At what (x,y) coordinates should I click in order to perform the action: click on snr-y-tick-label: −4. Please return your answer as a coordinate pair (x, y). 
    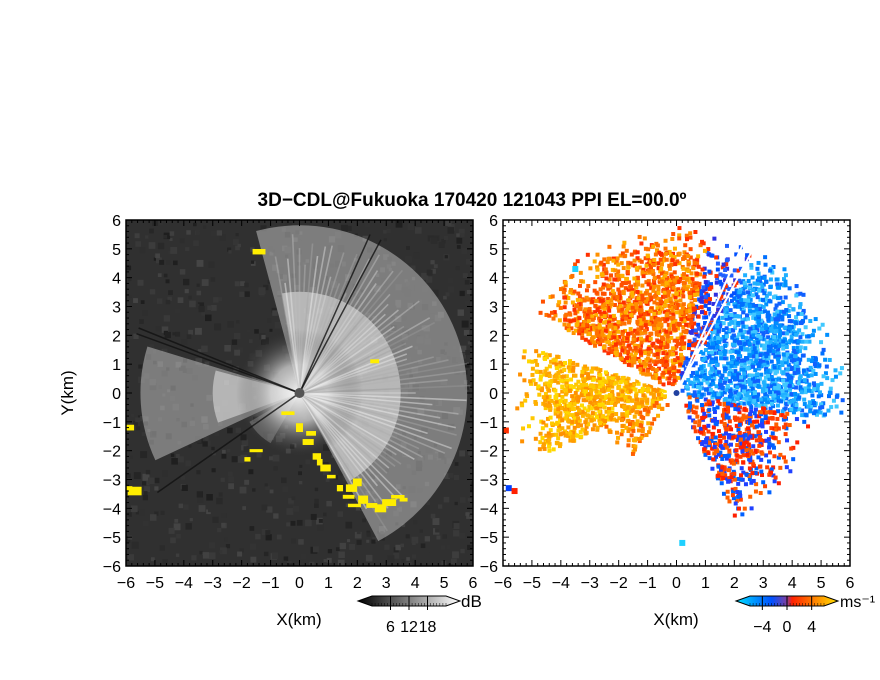
    Looking at the image, I should click on (112, 509).